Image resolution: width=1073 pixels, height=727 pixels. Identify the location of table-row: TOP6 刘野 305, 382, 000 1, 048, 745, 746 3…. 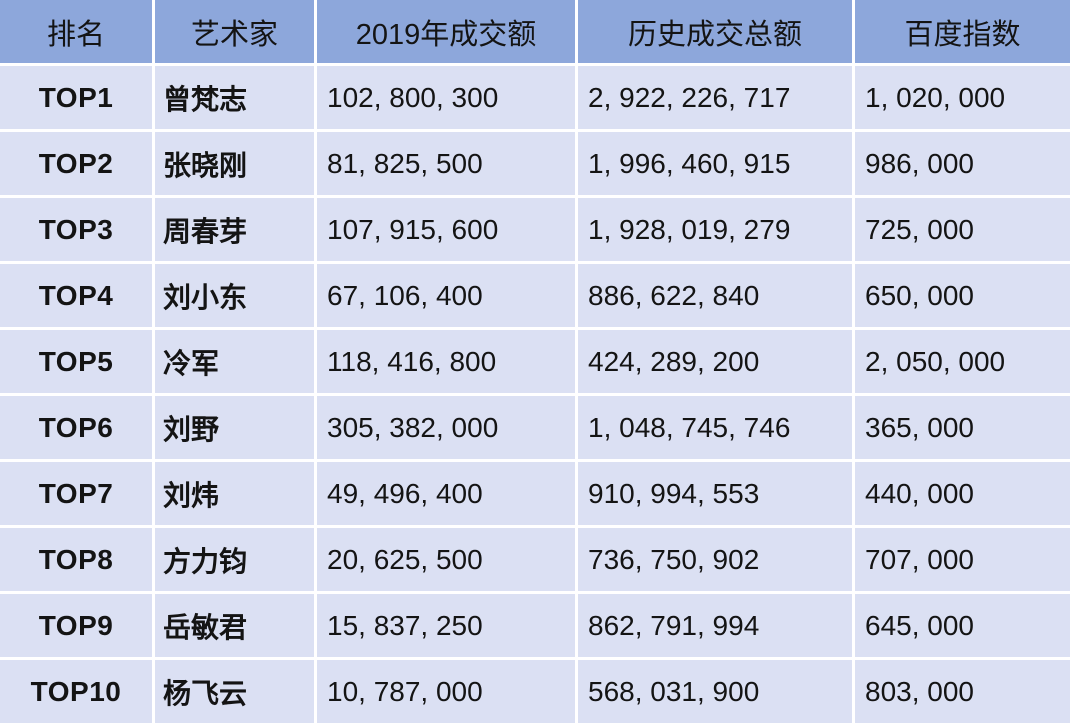
(535, 427).